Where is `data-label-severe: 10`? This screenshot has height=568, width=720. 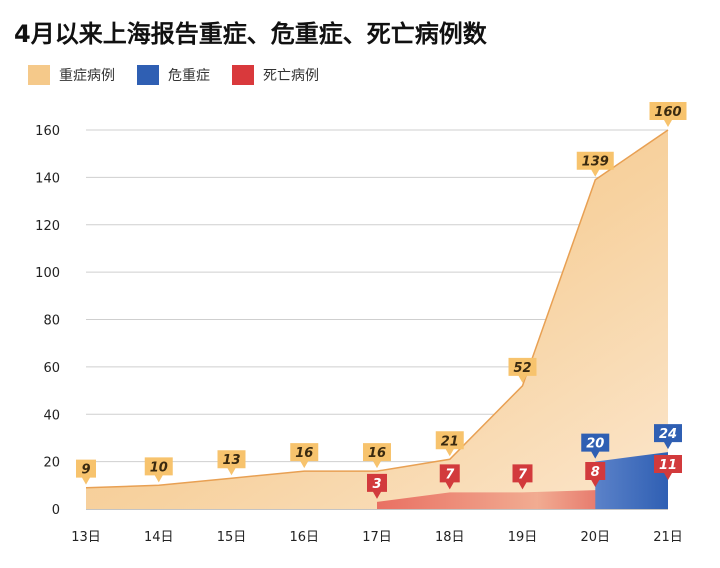 data-label-severe: 10 is located at coordinates (158, 470).